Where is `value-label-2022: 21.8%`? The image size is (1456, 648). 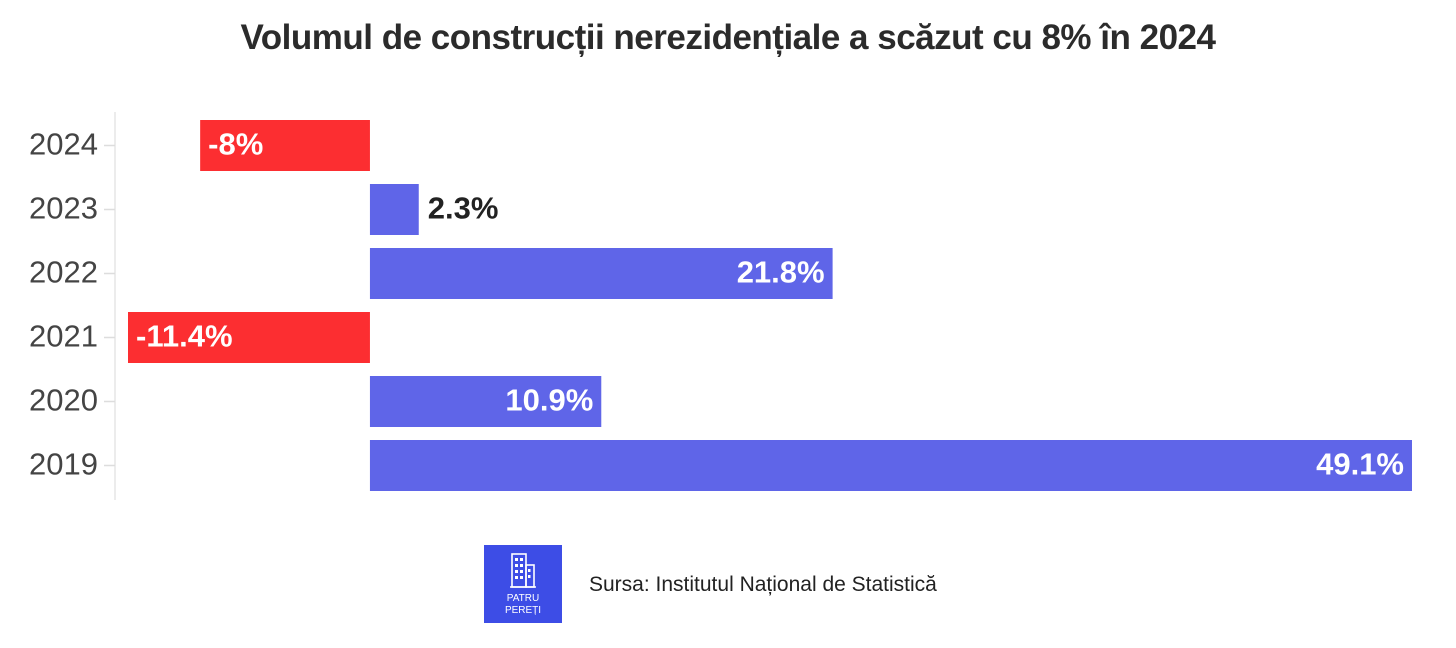 value-label-2022: 21.8% is located at coordinates (781, 272).